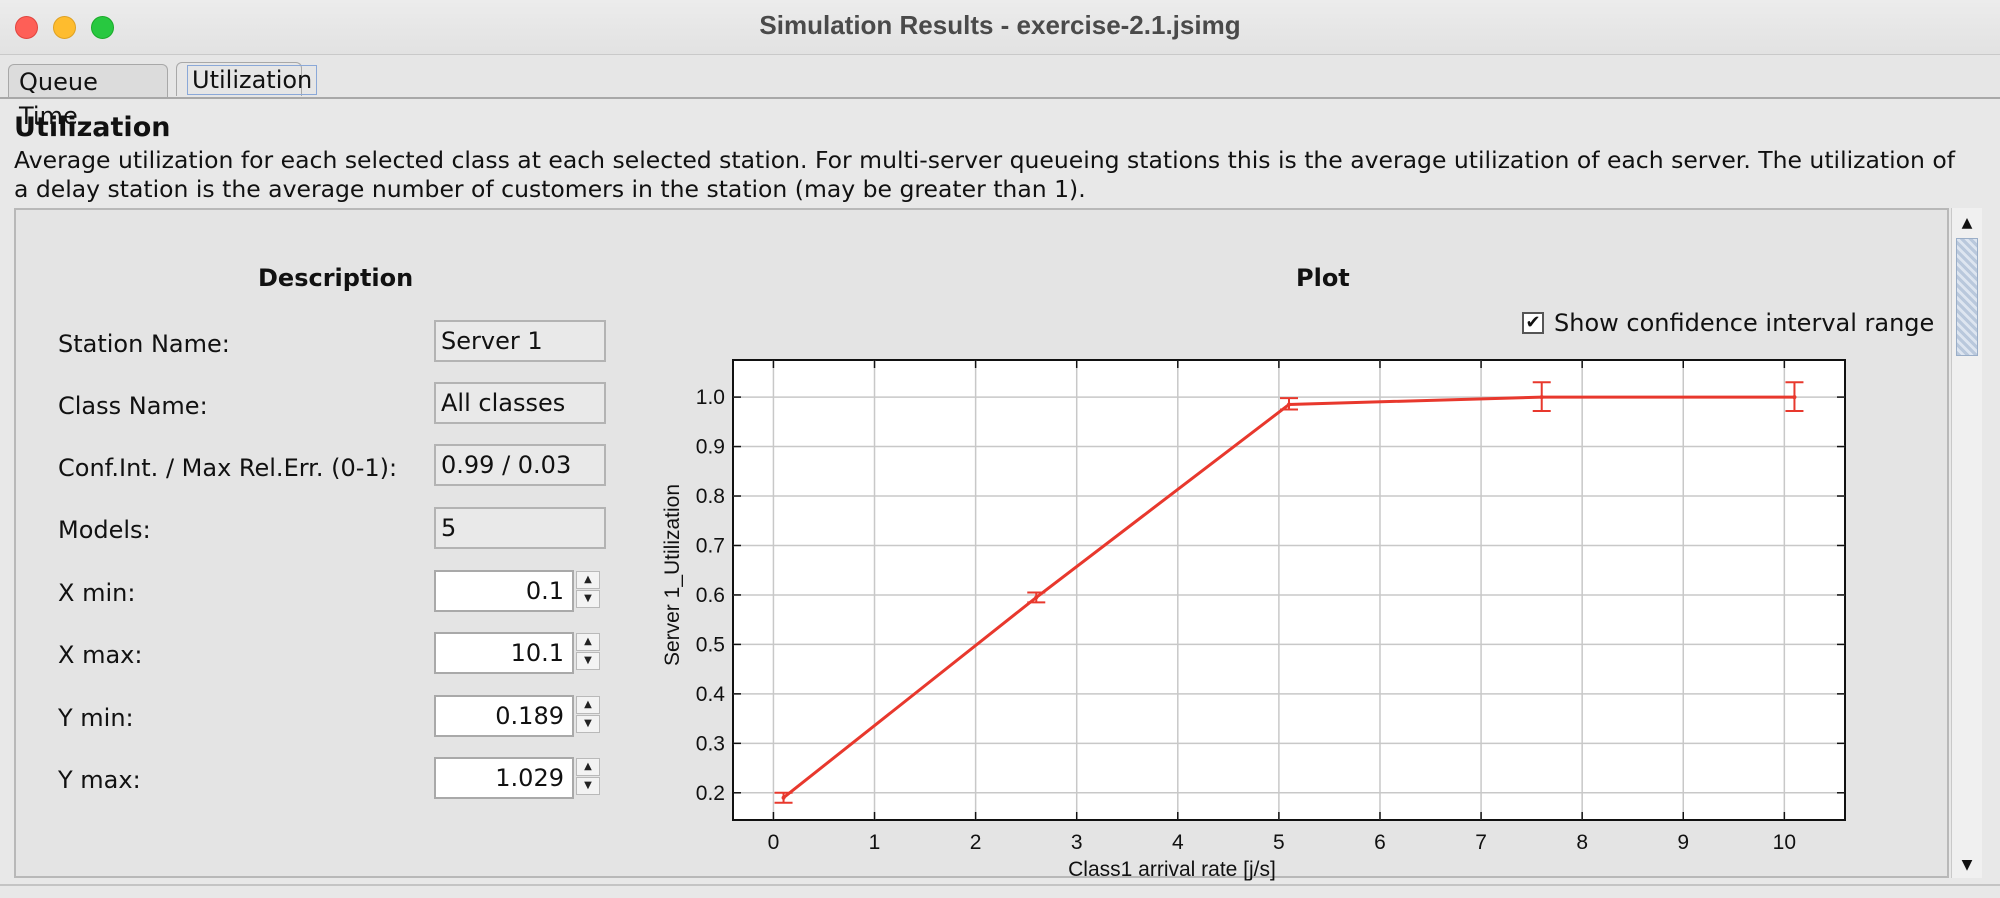  I want to click on x-axis-title: Class1 arrival rate [j/s], so click(1172, 869).